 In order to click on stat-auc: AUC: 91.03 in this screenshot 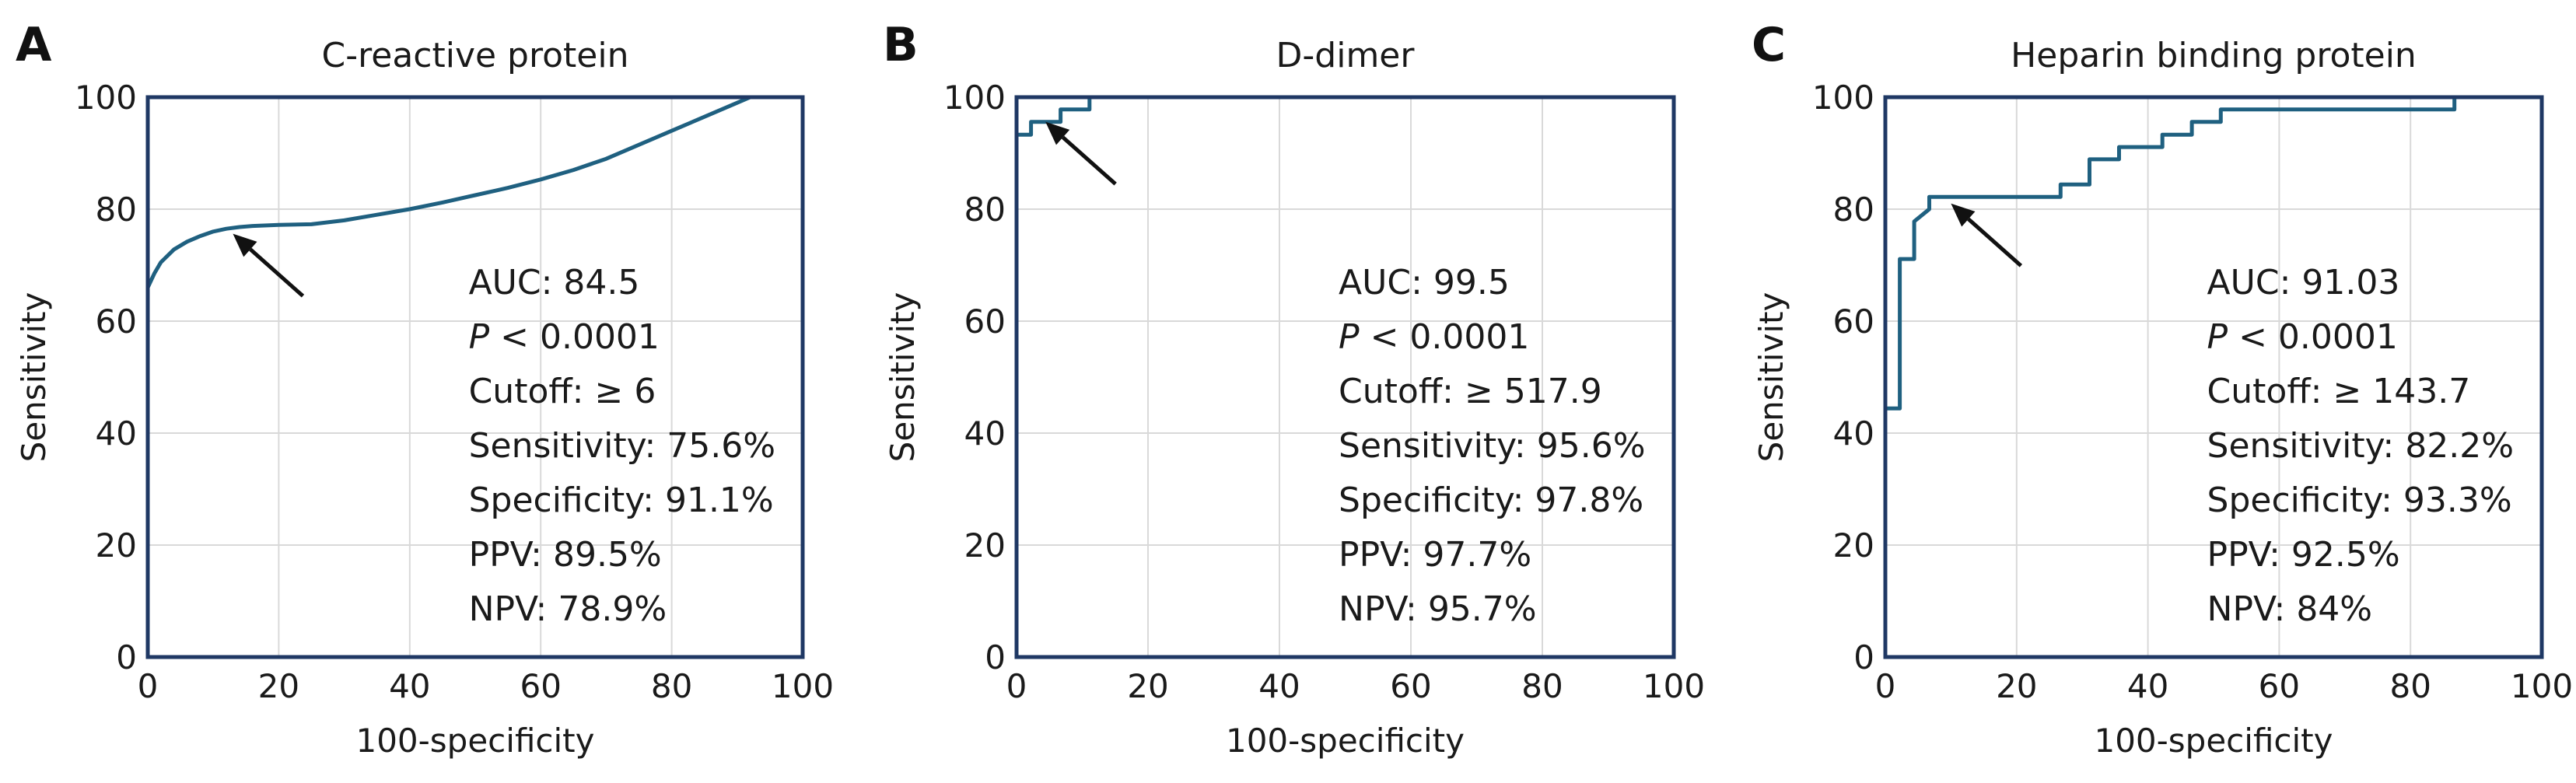, I will do `click(2303, 282)`.